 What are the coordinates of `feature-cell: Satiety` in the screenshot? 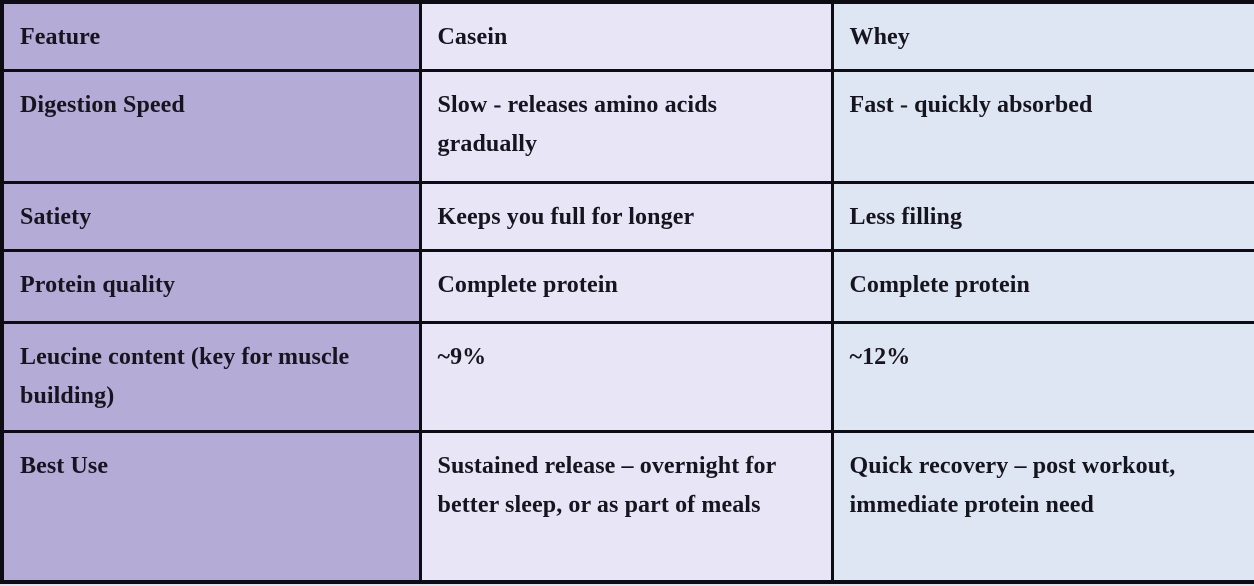 It's located at (211, 217).